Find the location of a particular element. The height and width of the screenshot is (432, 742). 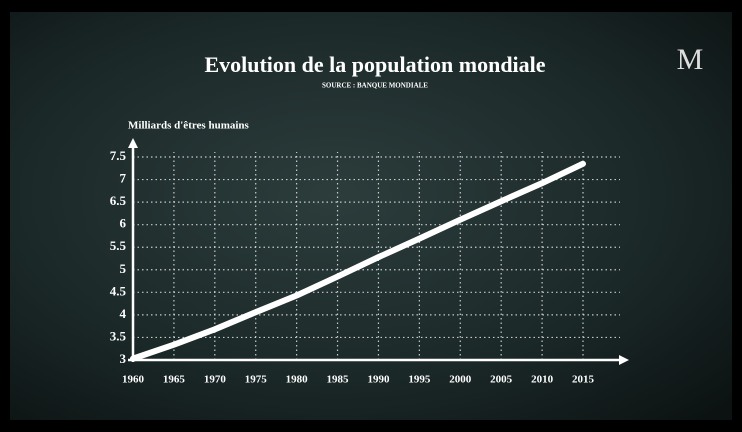

x-tick-label: 1965 is located at coordinates (174, 380).